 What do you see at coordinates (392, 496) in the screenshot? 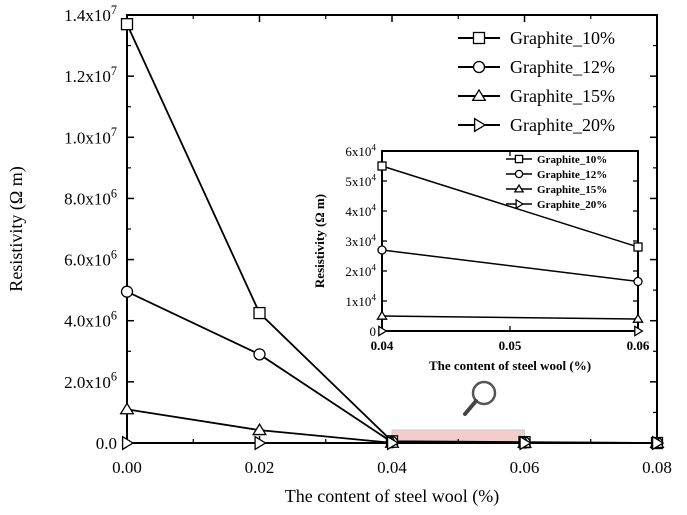
I see `main-x-axis-label: The content of steel wool (%)` at bounding box center [392, 496].